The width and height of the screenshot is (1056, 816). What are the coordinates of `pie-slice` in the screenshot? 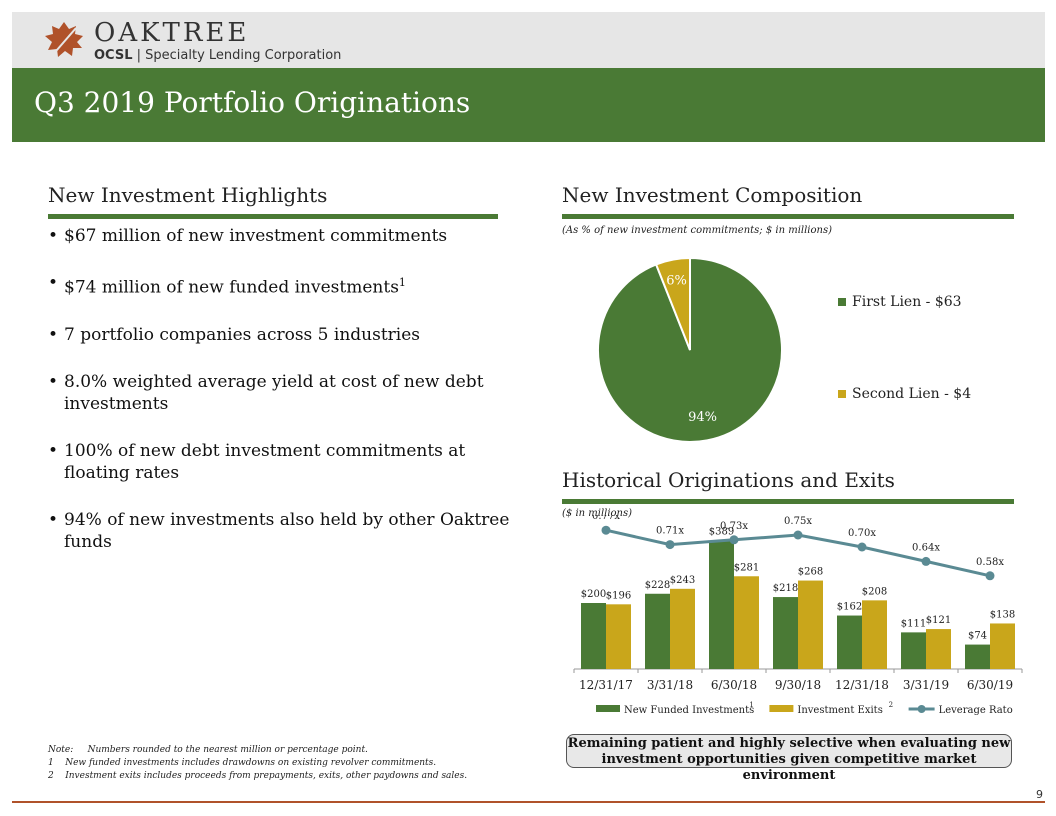 It's located at (672, 303).